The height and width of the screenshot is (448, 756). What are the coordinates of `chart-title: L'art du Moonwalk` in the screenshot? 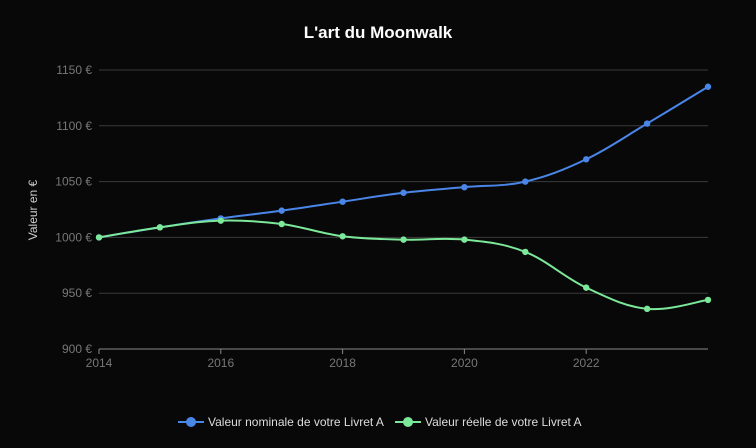 It's located at (378, 32).